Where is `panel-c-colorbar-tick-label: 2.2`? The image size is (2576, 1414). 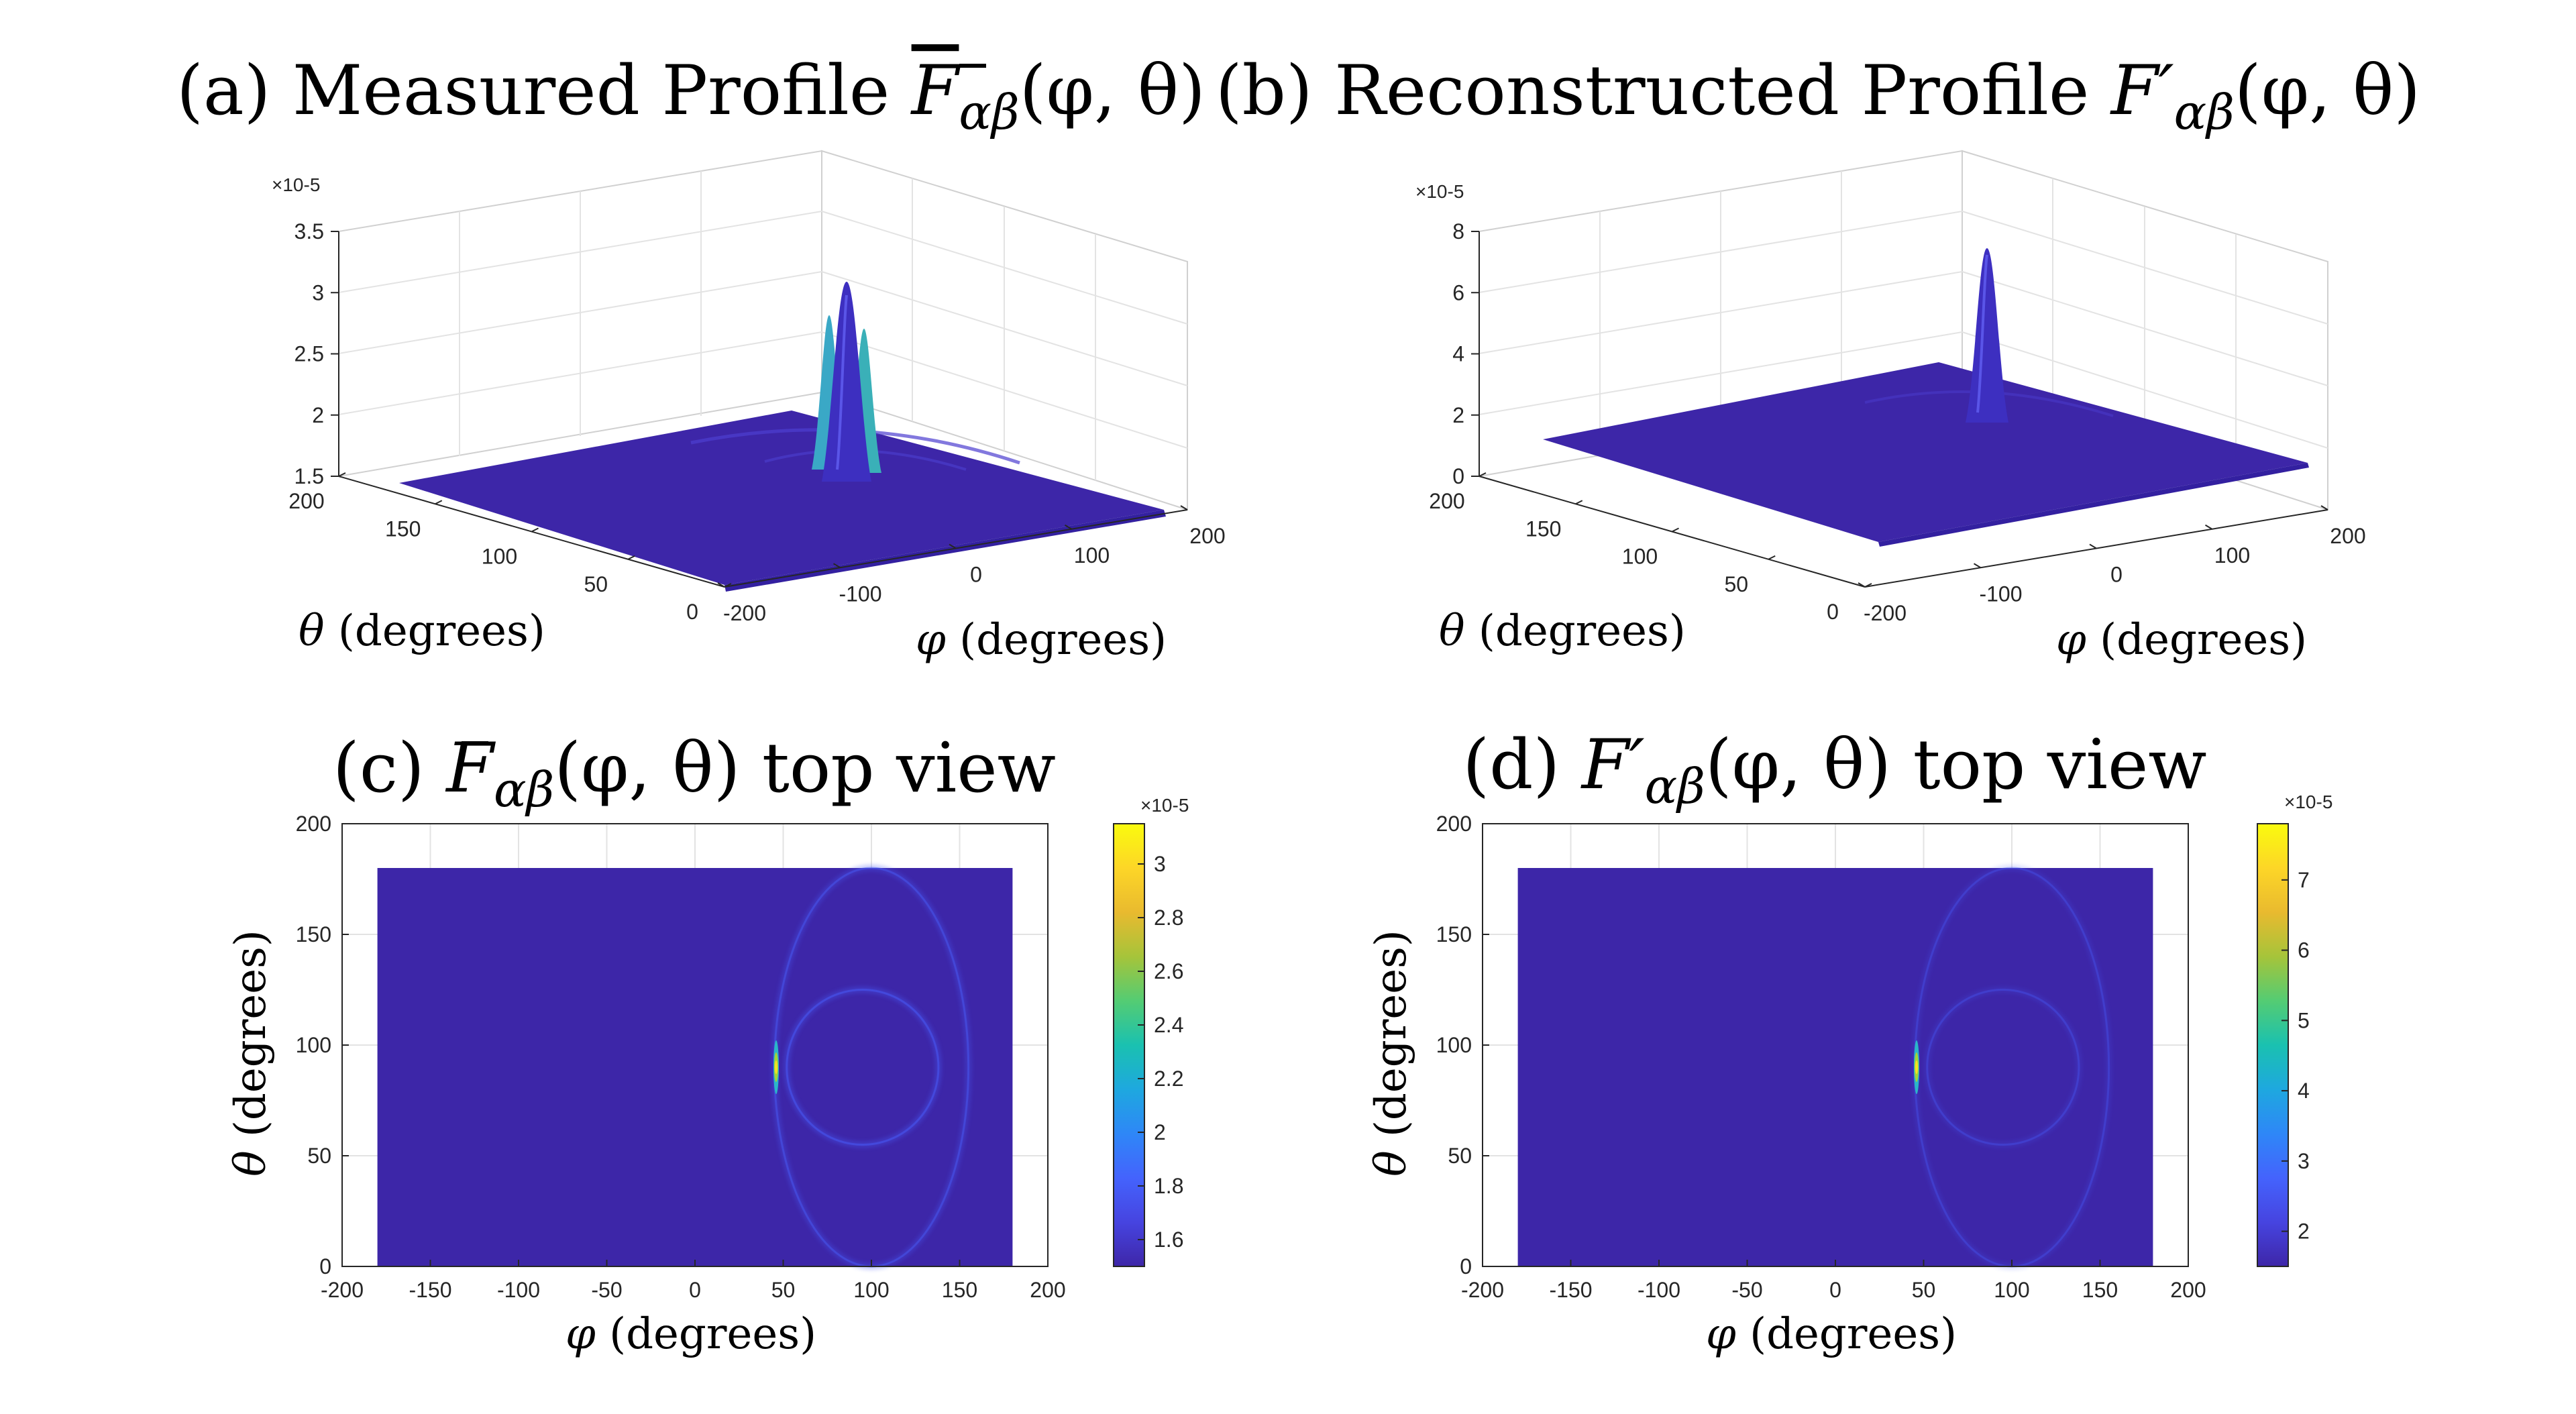 panel-c-colorbar-tick-label: 2.2 is located at coordinates (1168, 1079).